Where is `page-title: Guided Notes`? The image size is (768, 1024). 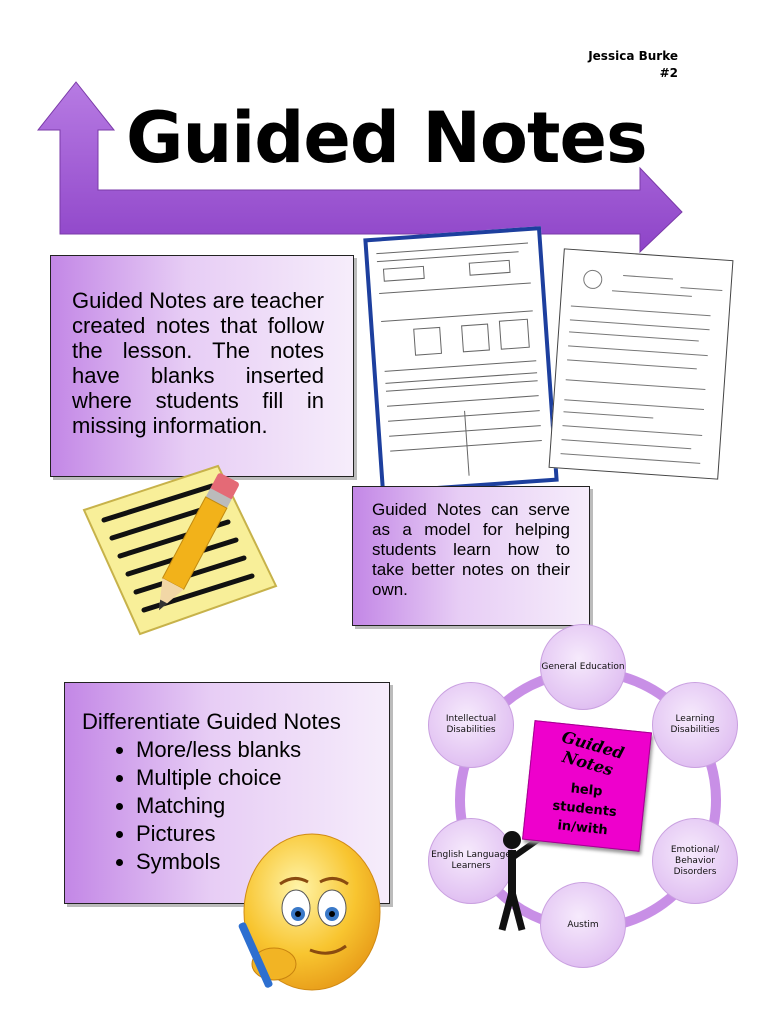 page-title: Guided Notes is located at coordinates (387, 138).